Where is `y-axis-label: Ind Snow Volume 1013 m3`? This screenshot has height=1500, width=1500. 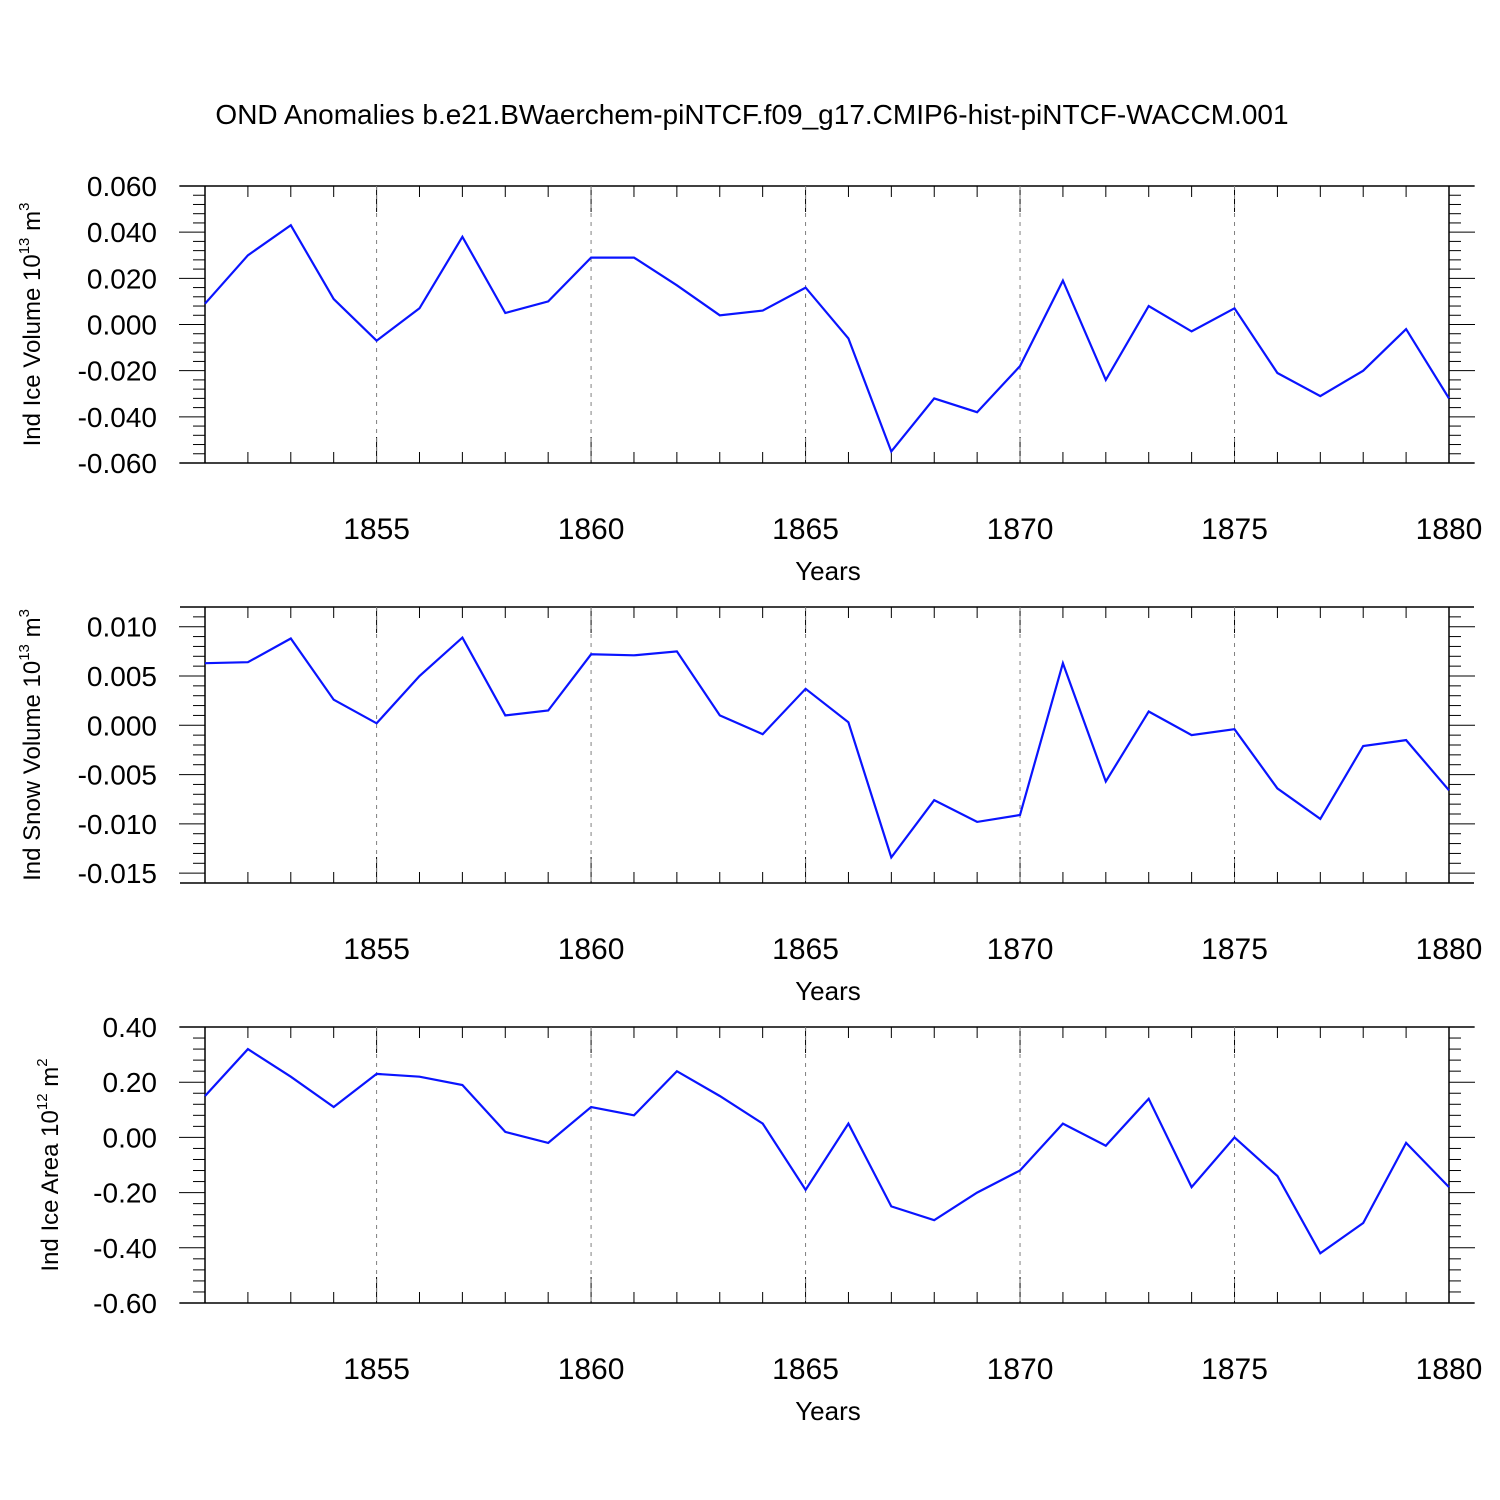
y-axis-label: Ind Snow Volume 1013 m3 is located at coordinates (31, 745).